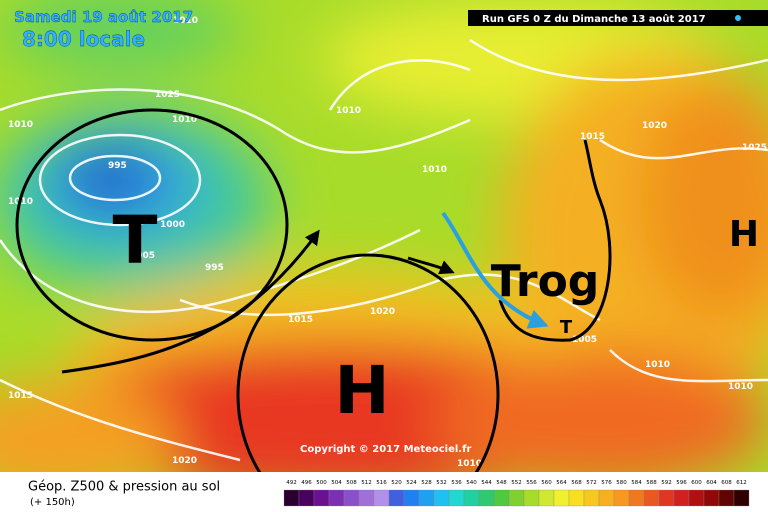 This screenshot has width=768, height=512. What do you see at coordinates (726, 483) in the screenshot?
I see `colorbar-label: 608` at bounding box center [726, 483].